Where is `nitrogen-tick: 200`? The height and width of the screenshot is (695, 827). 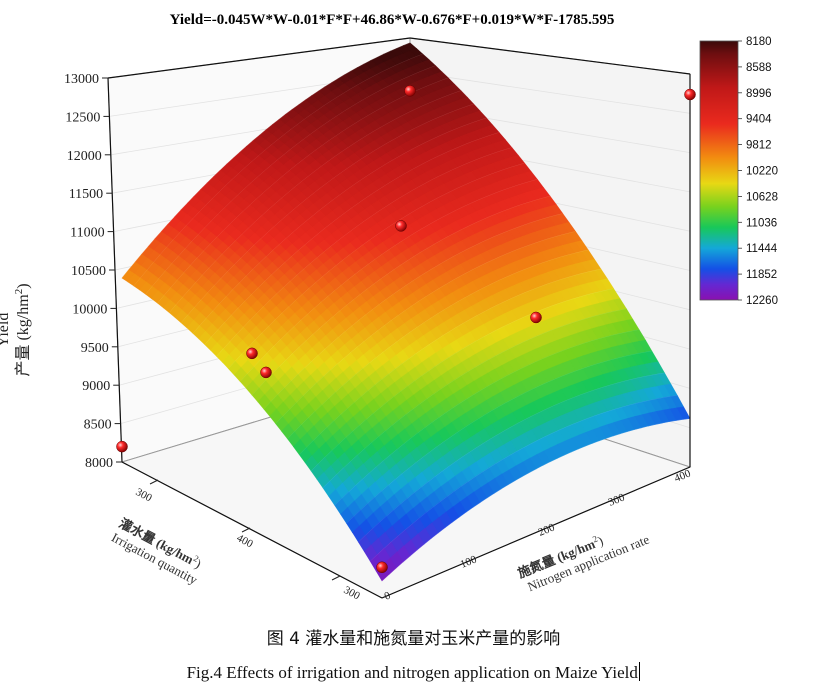 nitrogen-tick: 200 is located at coordinates (547, 529).